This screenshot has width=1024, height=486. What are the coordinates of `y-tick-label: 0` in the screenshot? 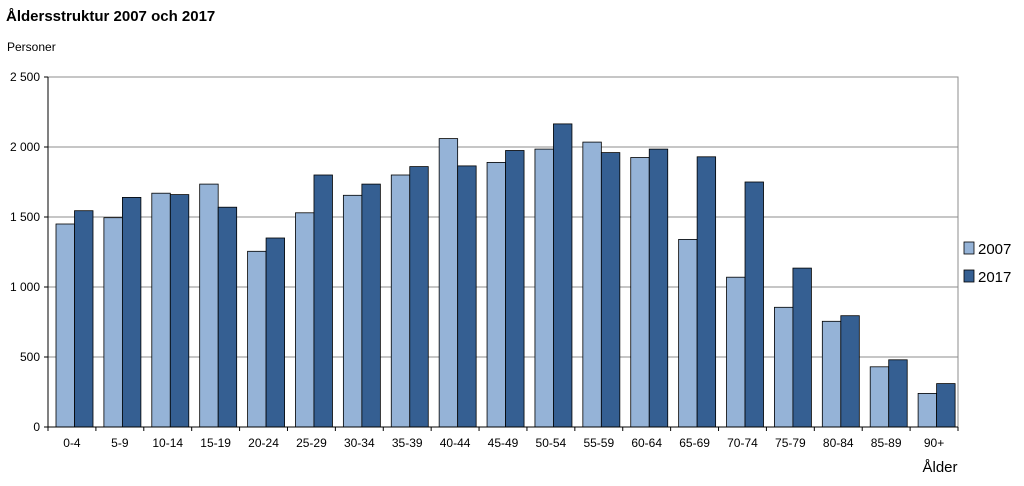 It's located at (36, 427).